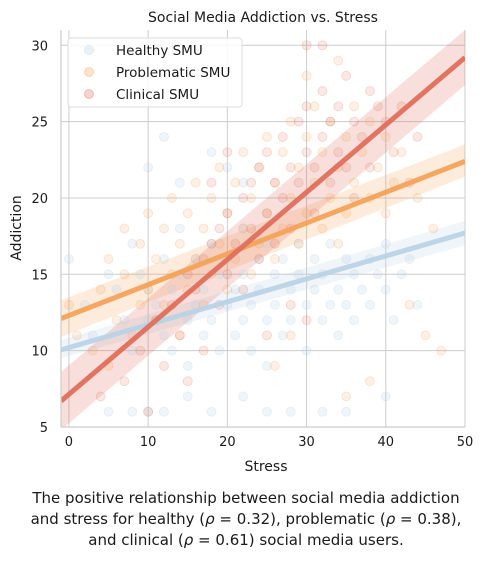 This screenshot has width=492, height=562. What do you see at coordinates (39, 352) in the screenshot?
I see `y-tick-label: 10` at bounding box center [39, 352].